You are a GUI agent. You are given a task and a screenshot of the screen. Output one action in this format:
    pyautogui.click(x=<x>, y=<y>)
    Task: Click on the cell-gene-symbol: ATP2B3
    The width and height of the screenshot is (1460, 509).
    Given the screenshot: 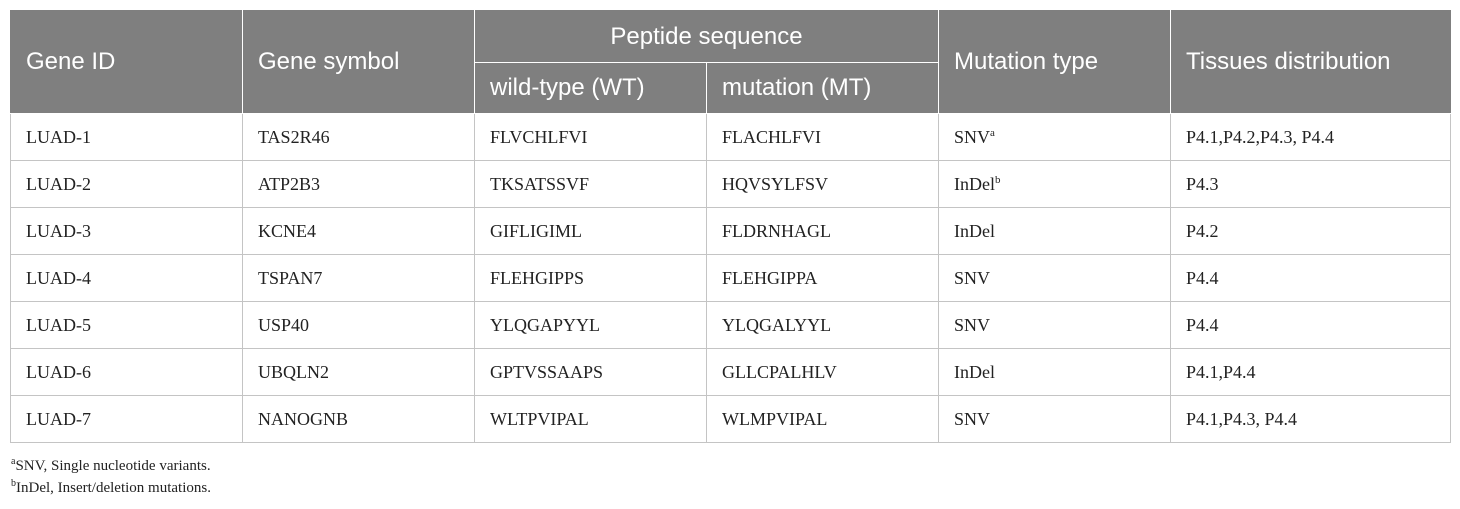 What is the action you would take?
    pyautogui.click(x=358, y=184)
    